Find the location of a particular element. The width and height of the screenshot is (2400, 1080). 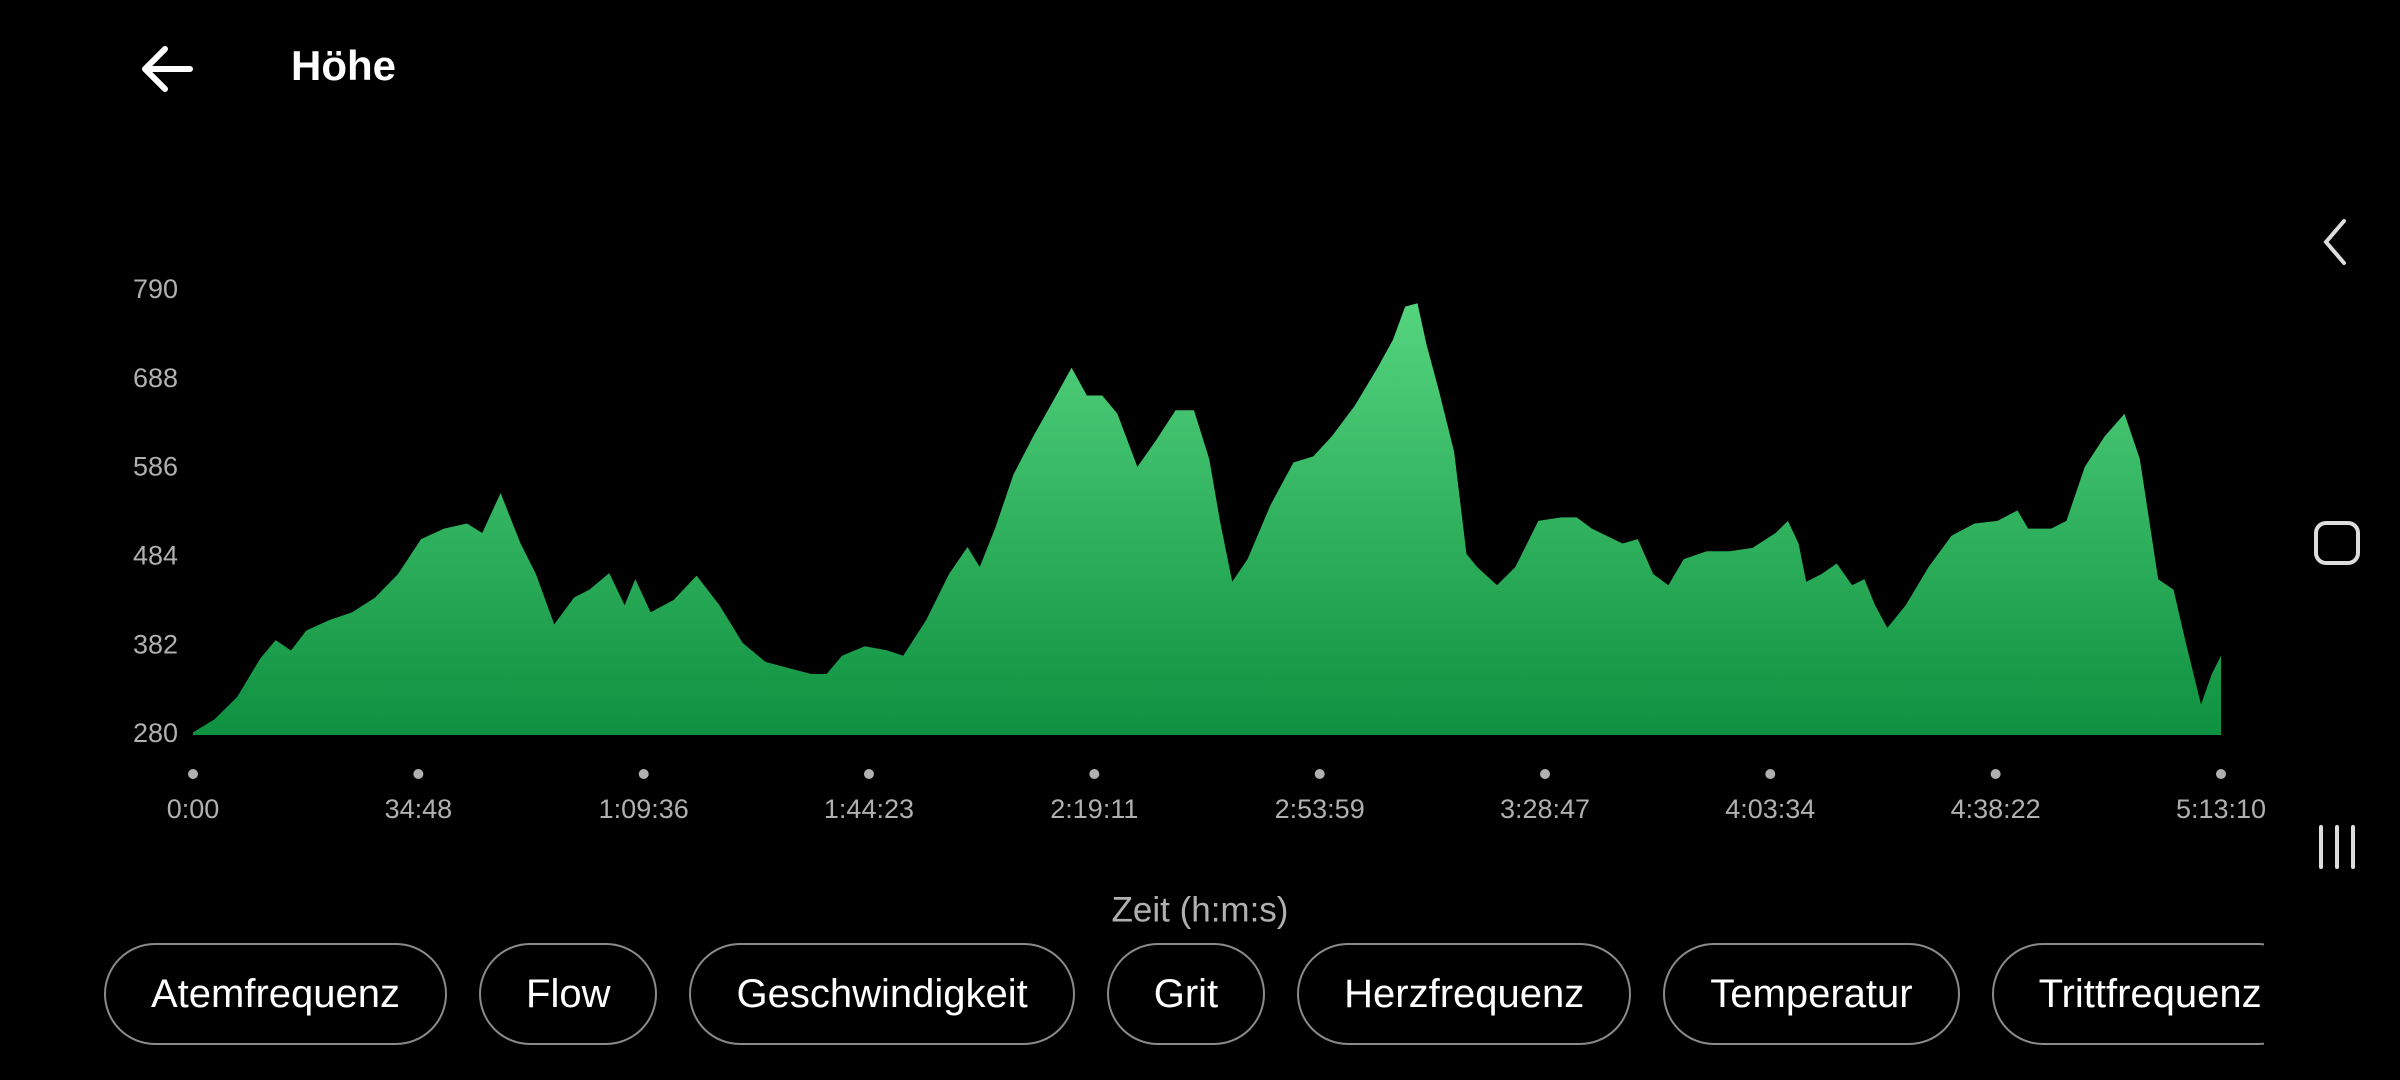

filter-chip: Geschwindigkeit is located at coordinates (882, 994).